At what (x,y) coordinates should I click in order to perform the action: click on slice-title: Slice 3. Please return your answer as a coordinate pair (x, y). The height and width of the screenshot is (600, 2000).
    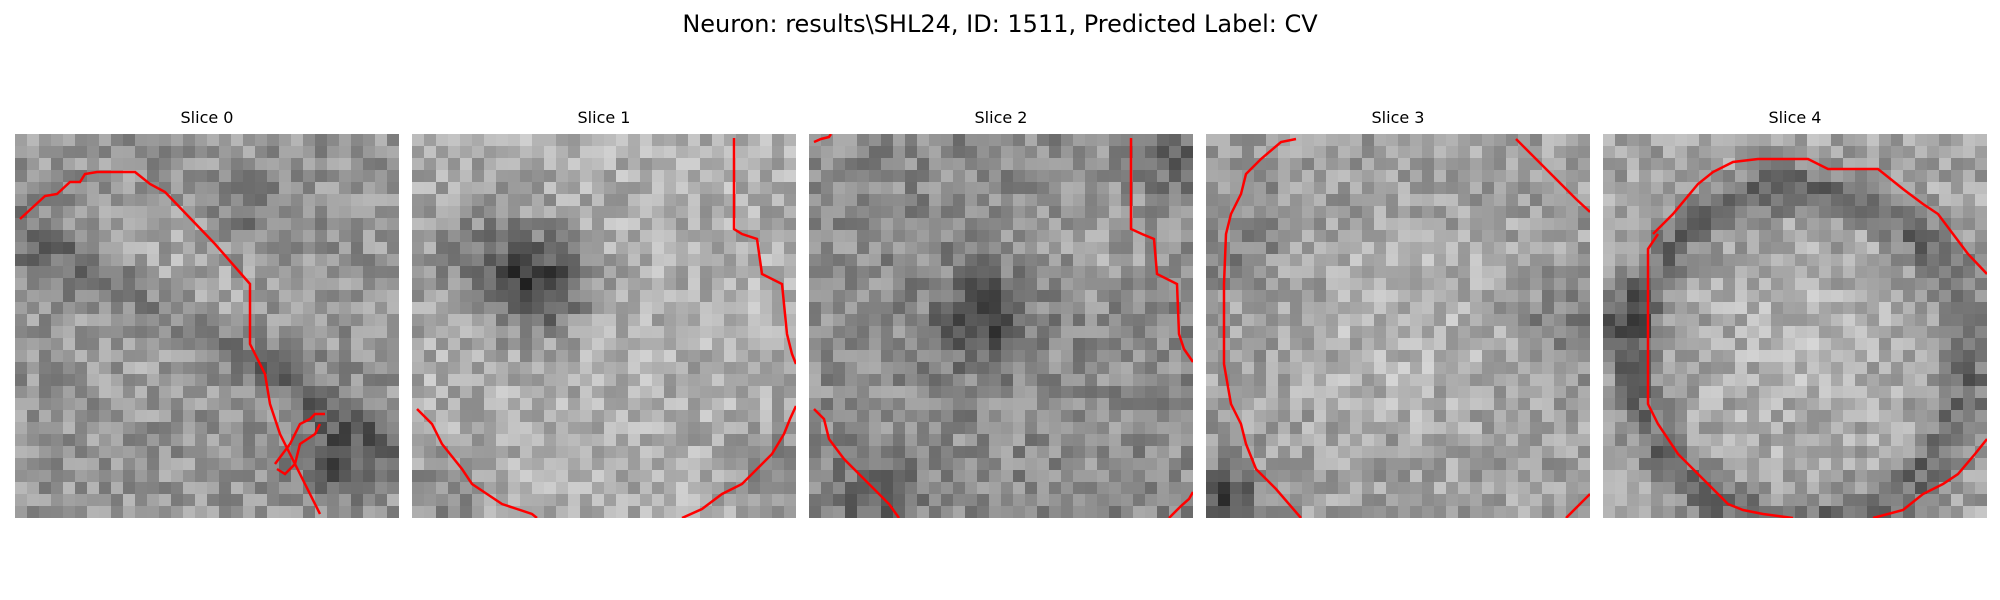
    Looking at the image, I should click on (1398, 117).